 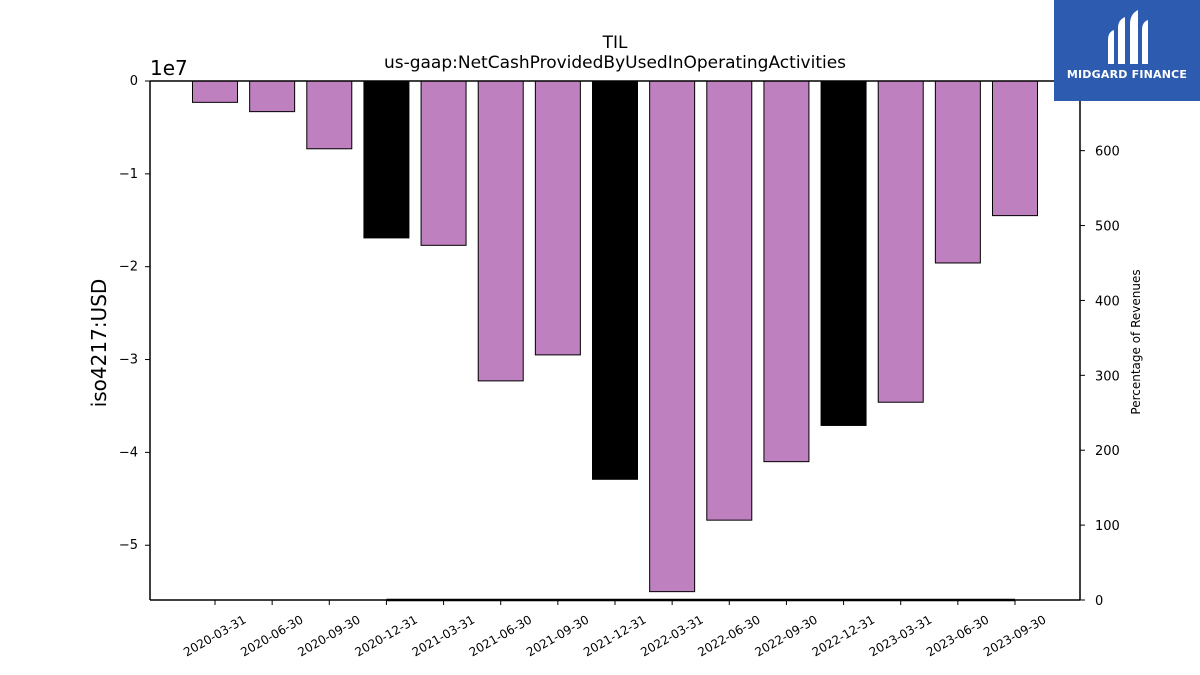 What do you see at coordinates (728, 635) in the screenshot?
I see `x-tick-label: 2022-06-30` at bounding box center [728, 635].